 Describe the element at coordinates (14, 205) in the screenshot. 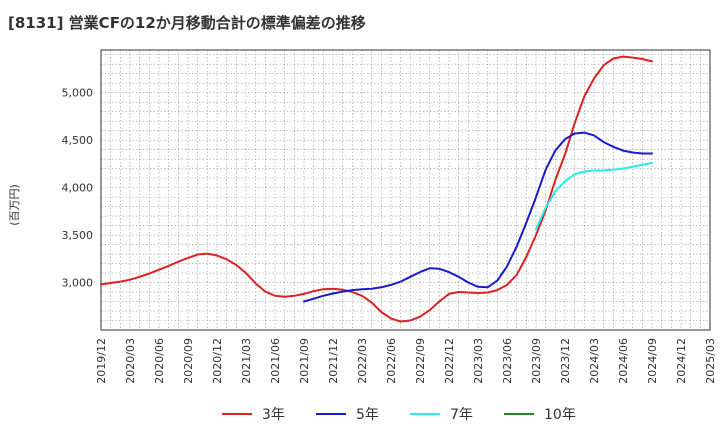

I see `y-axis-label: (百万円)` at that location.